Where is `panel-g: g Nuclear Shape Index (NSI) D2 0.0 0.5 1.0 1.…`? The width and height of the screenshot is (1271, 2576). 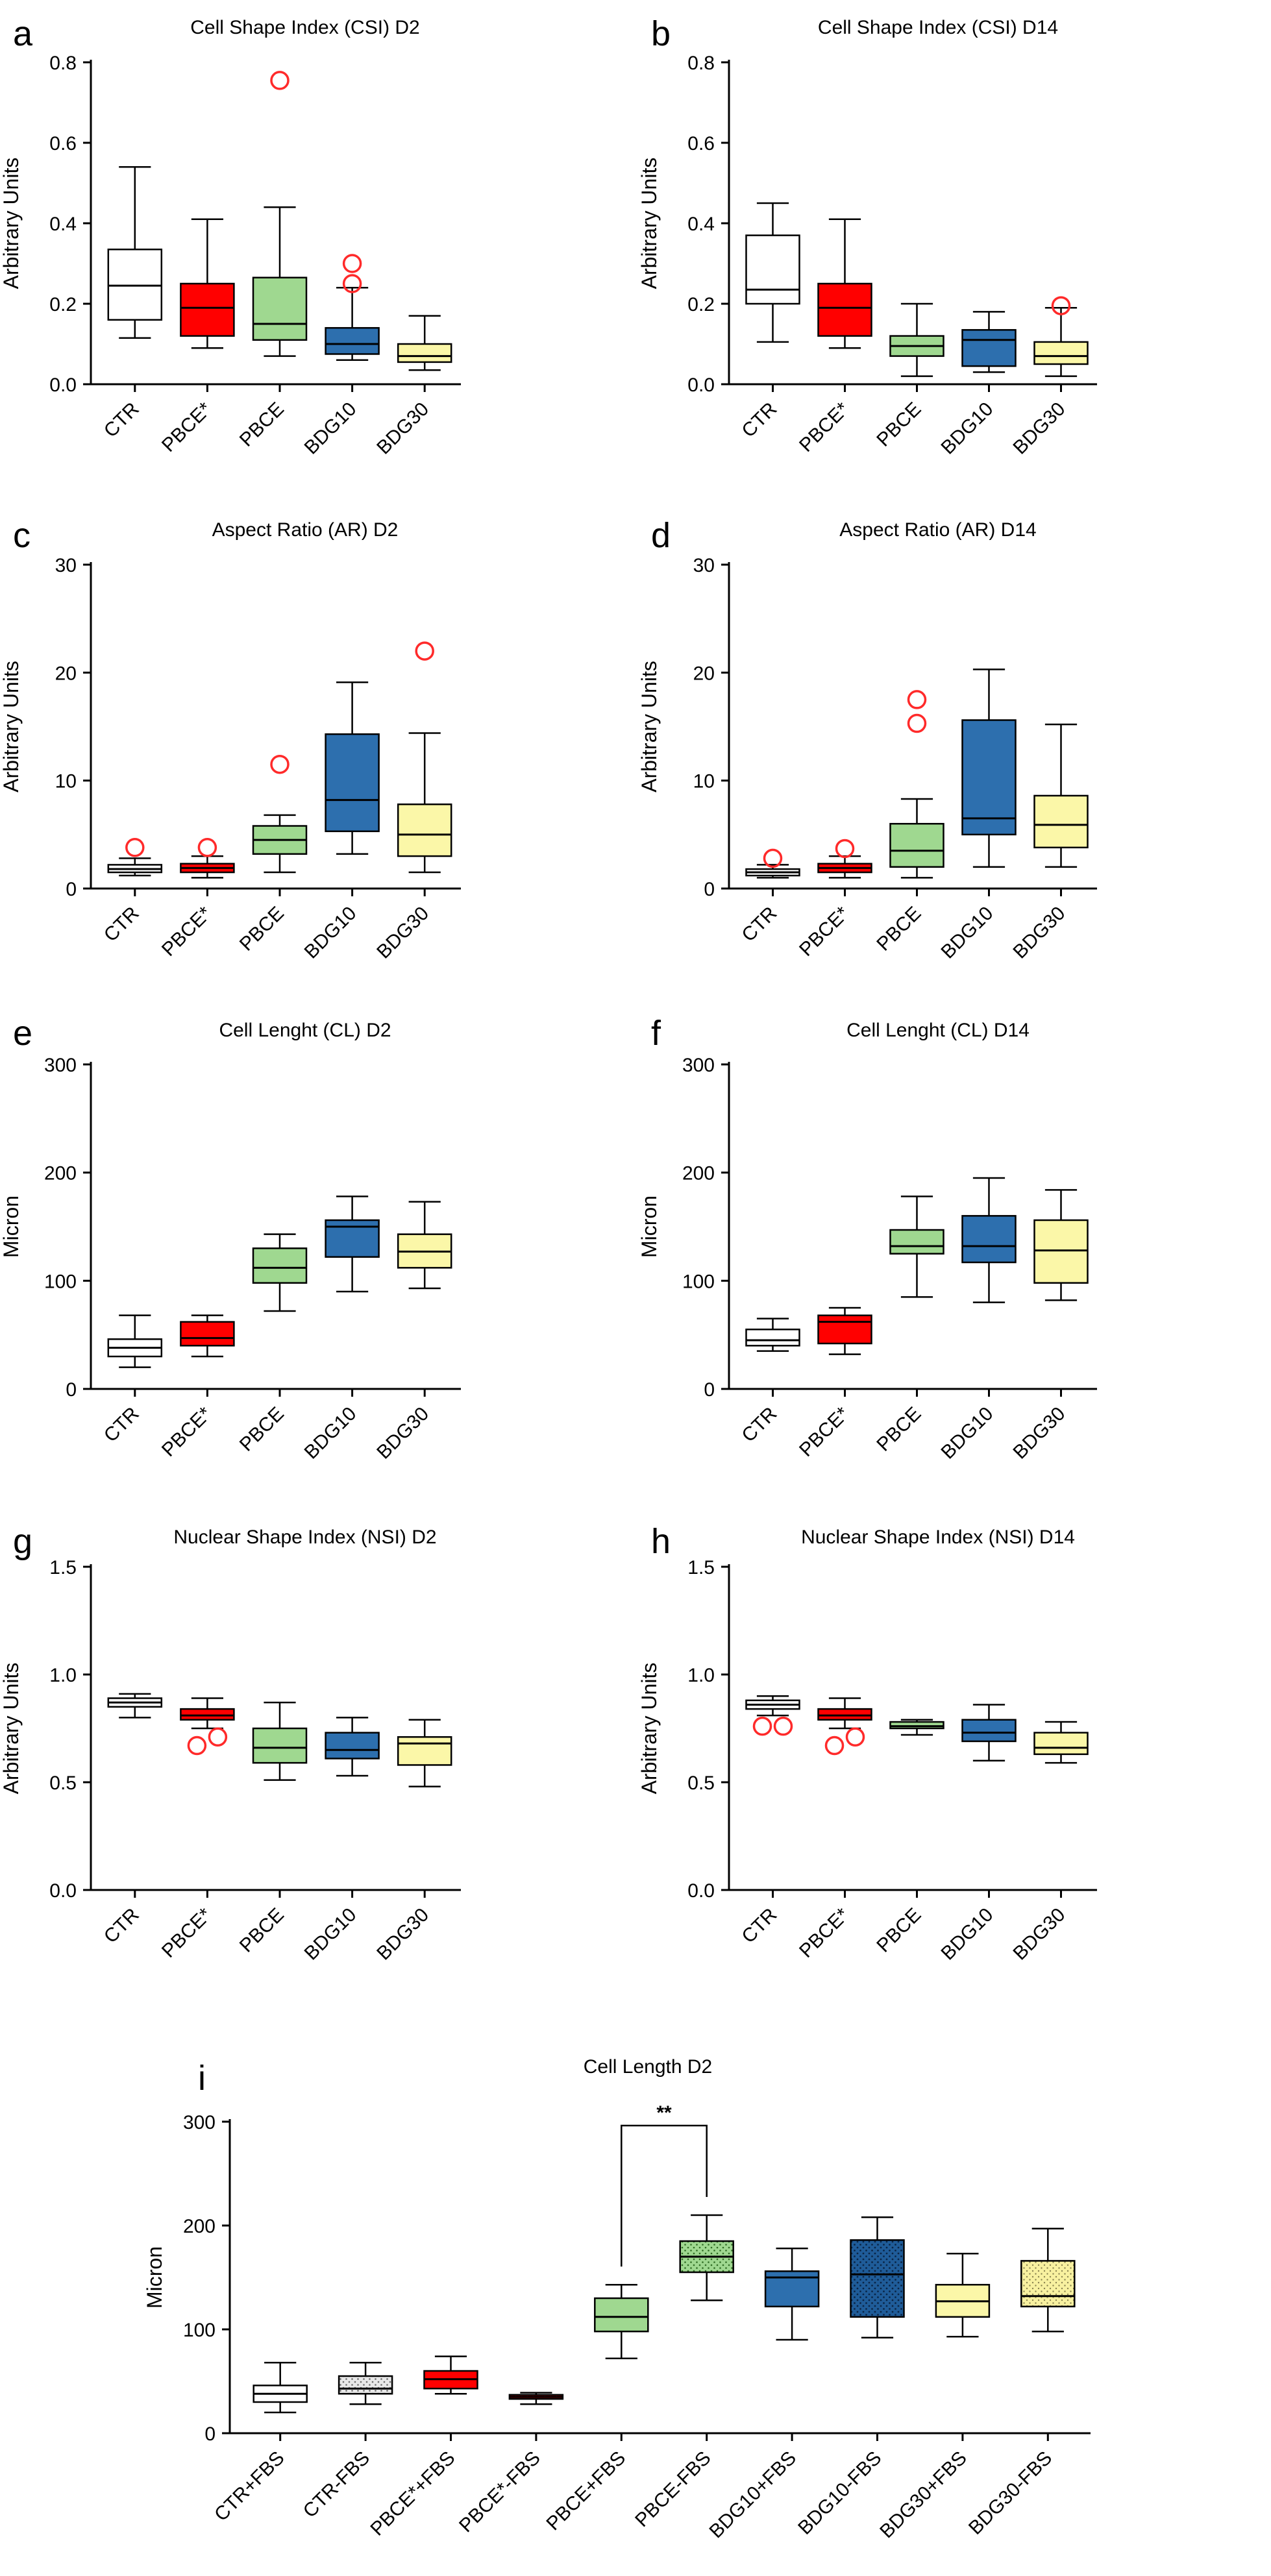 panel-g: g Nuclear Shape Index (NSI) D2 0.0 0.5 1.0 1.… is located at coordinates (230, 1743).